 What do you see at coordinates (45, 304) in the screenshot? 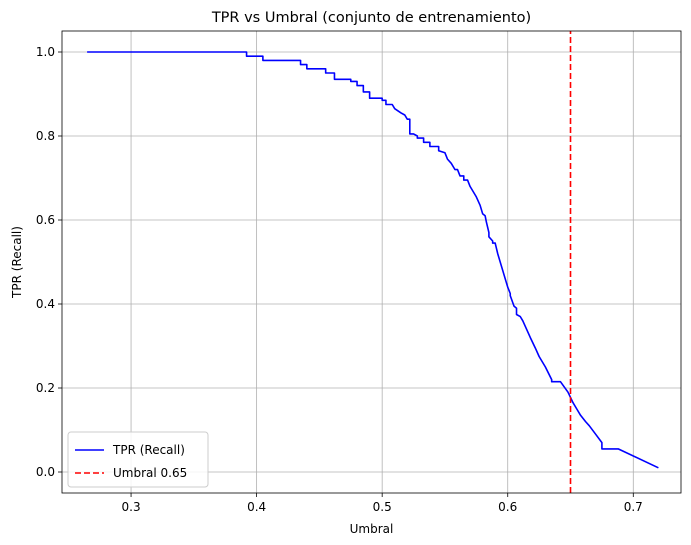
I see `y-tick-label: 0.4` at bounding box center [45, 304].